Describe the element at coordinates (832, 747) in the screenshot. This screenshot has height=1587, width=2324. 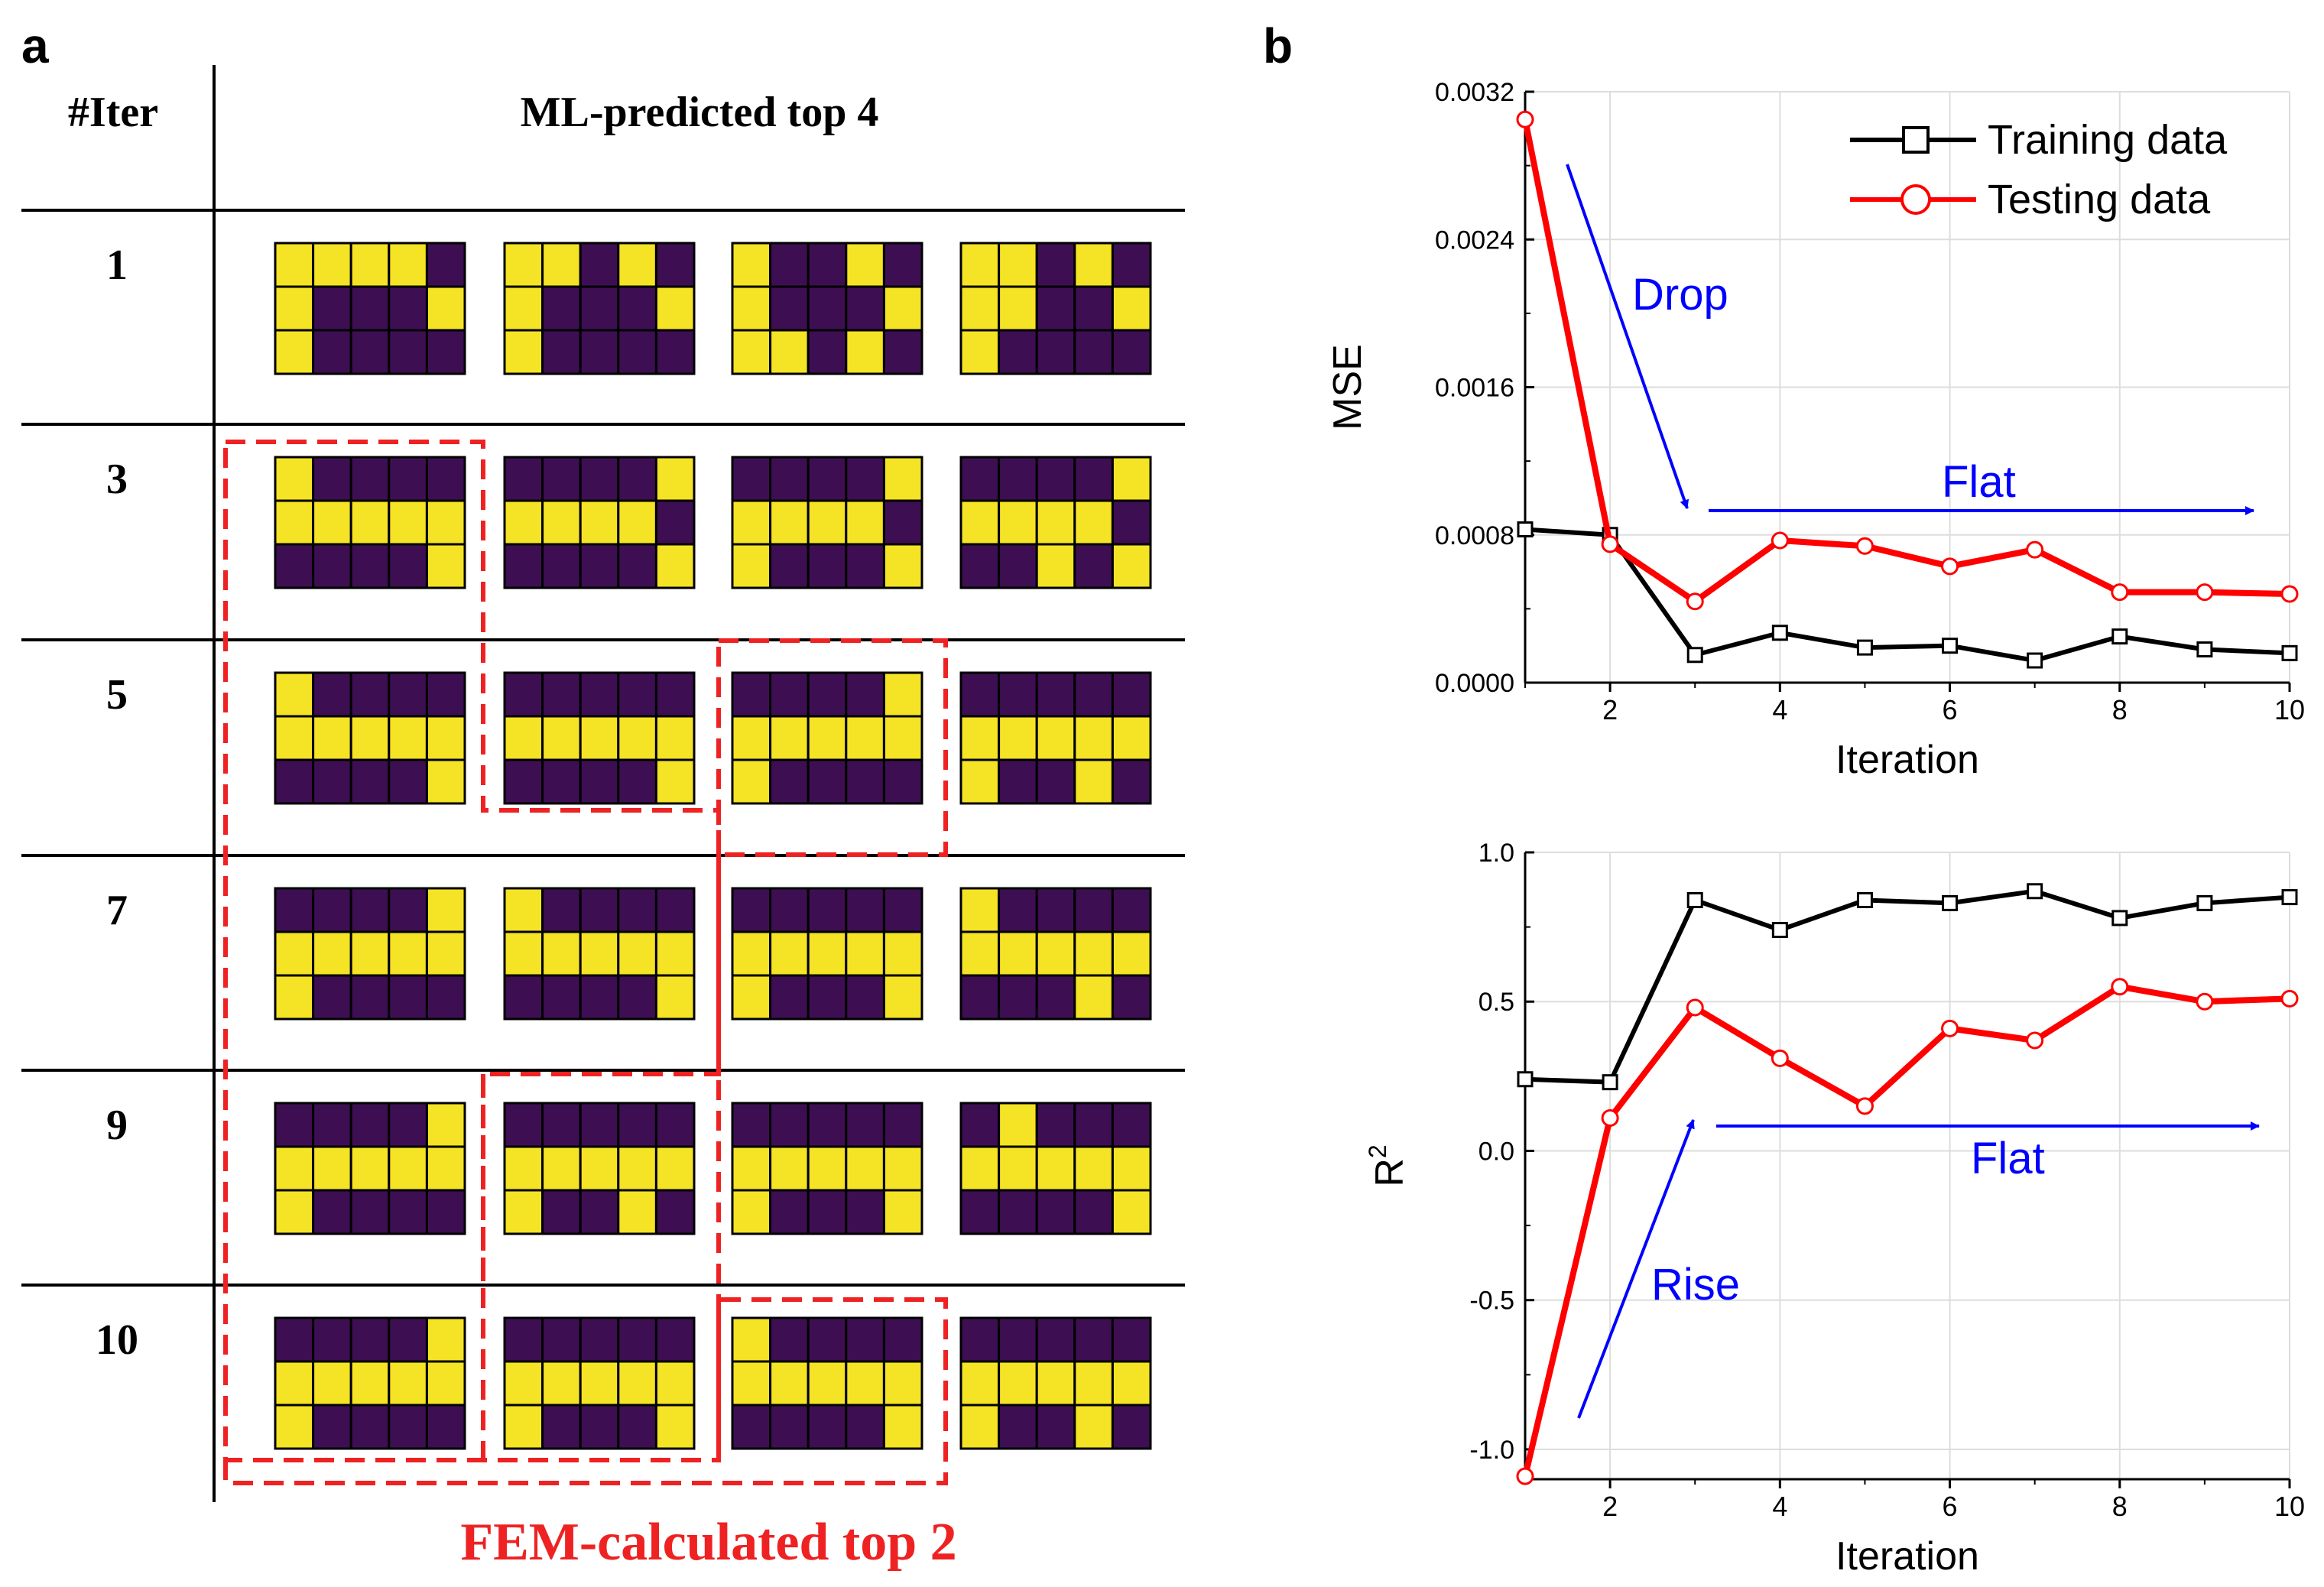
I see `fem-dashed-outline` at that location.